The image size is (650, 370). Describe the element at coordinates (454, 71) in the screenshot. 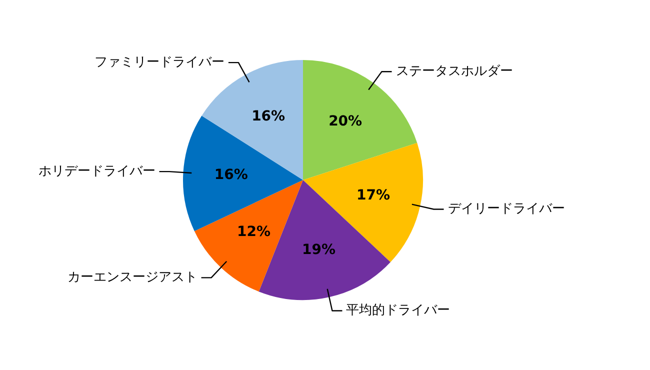

I see `slice-label: ステータスホルダー` at that location.